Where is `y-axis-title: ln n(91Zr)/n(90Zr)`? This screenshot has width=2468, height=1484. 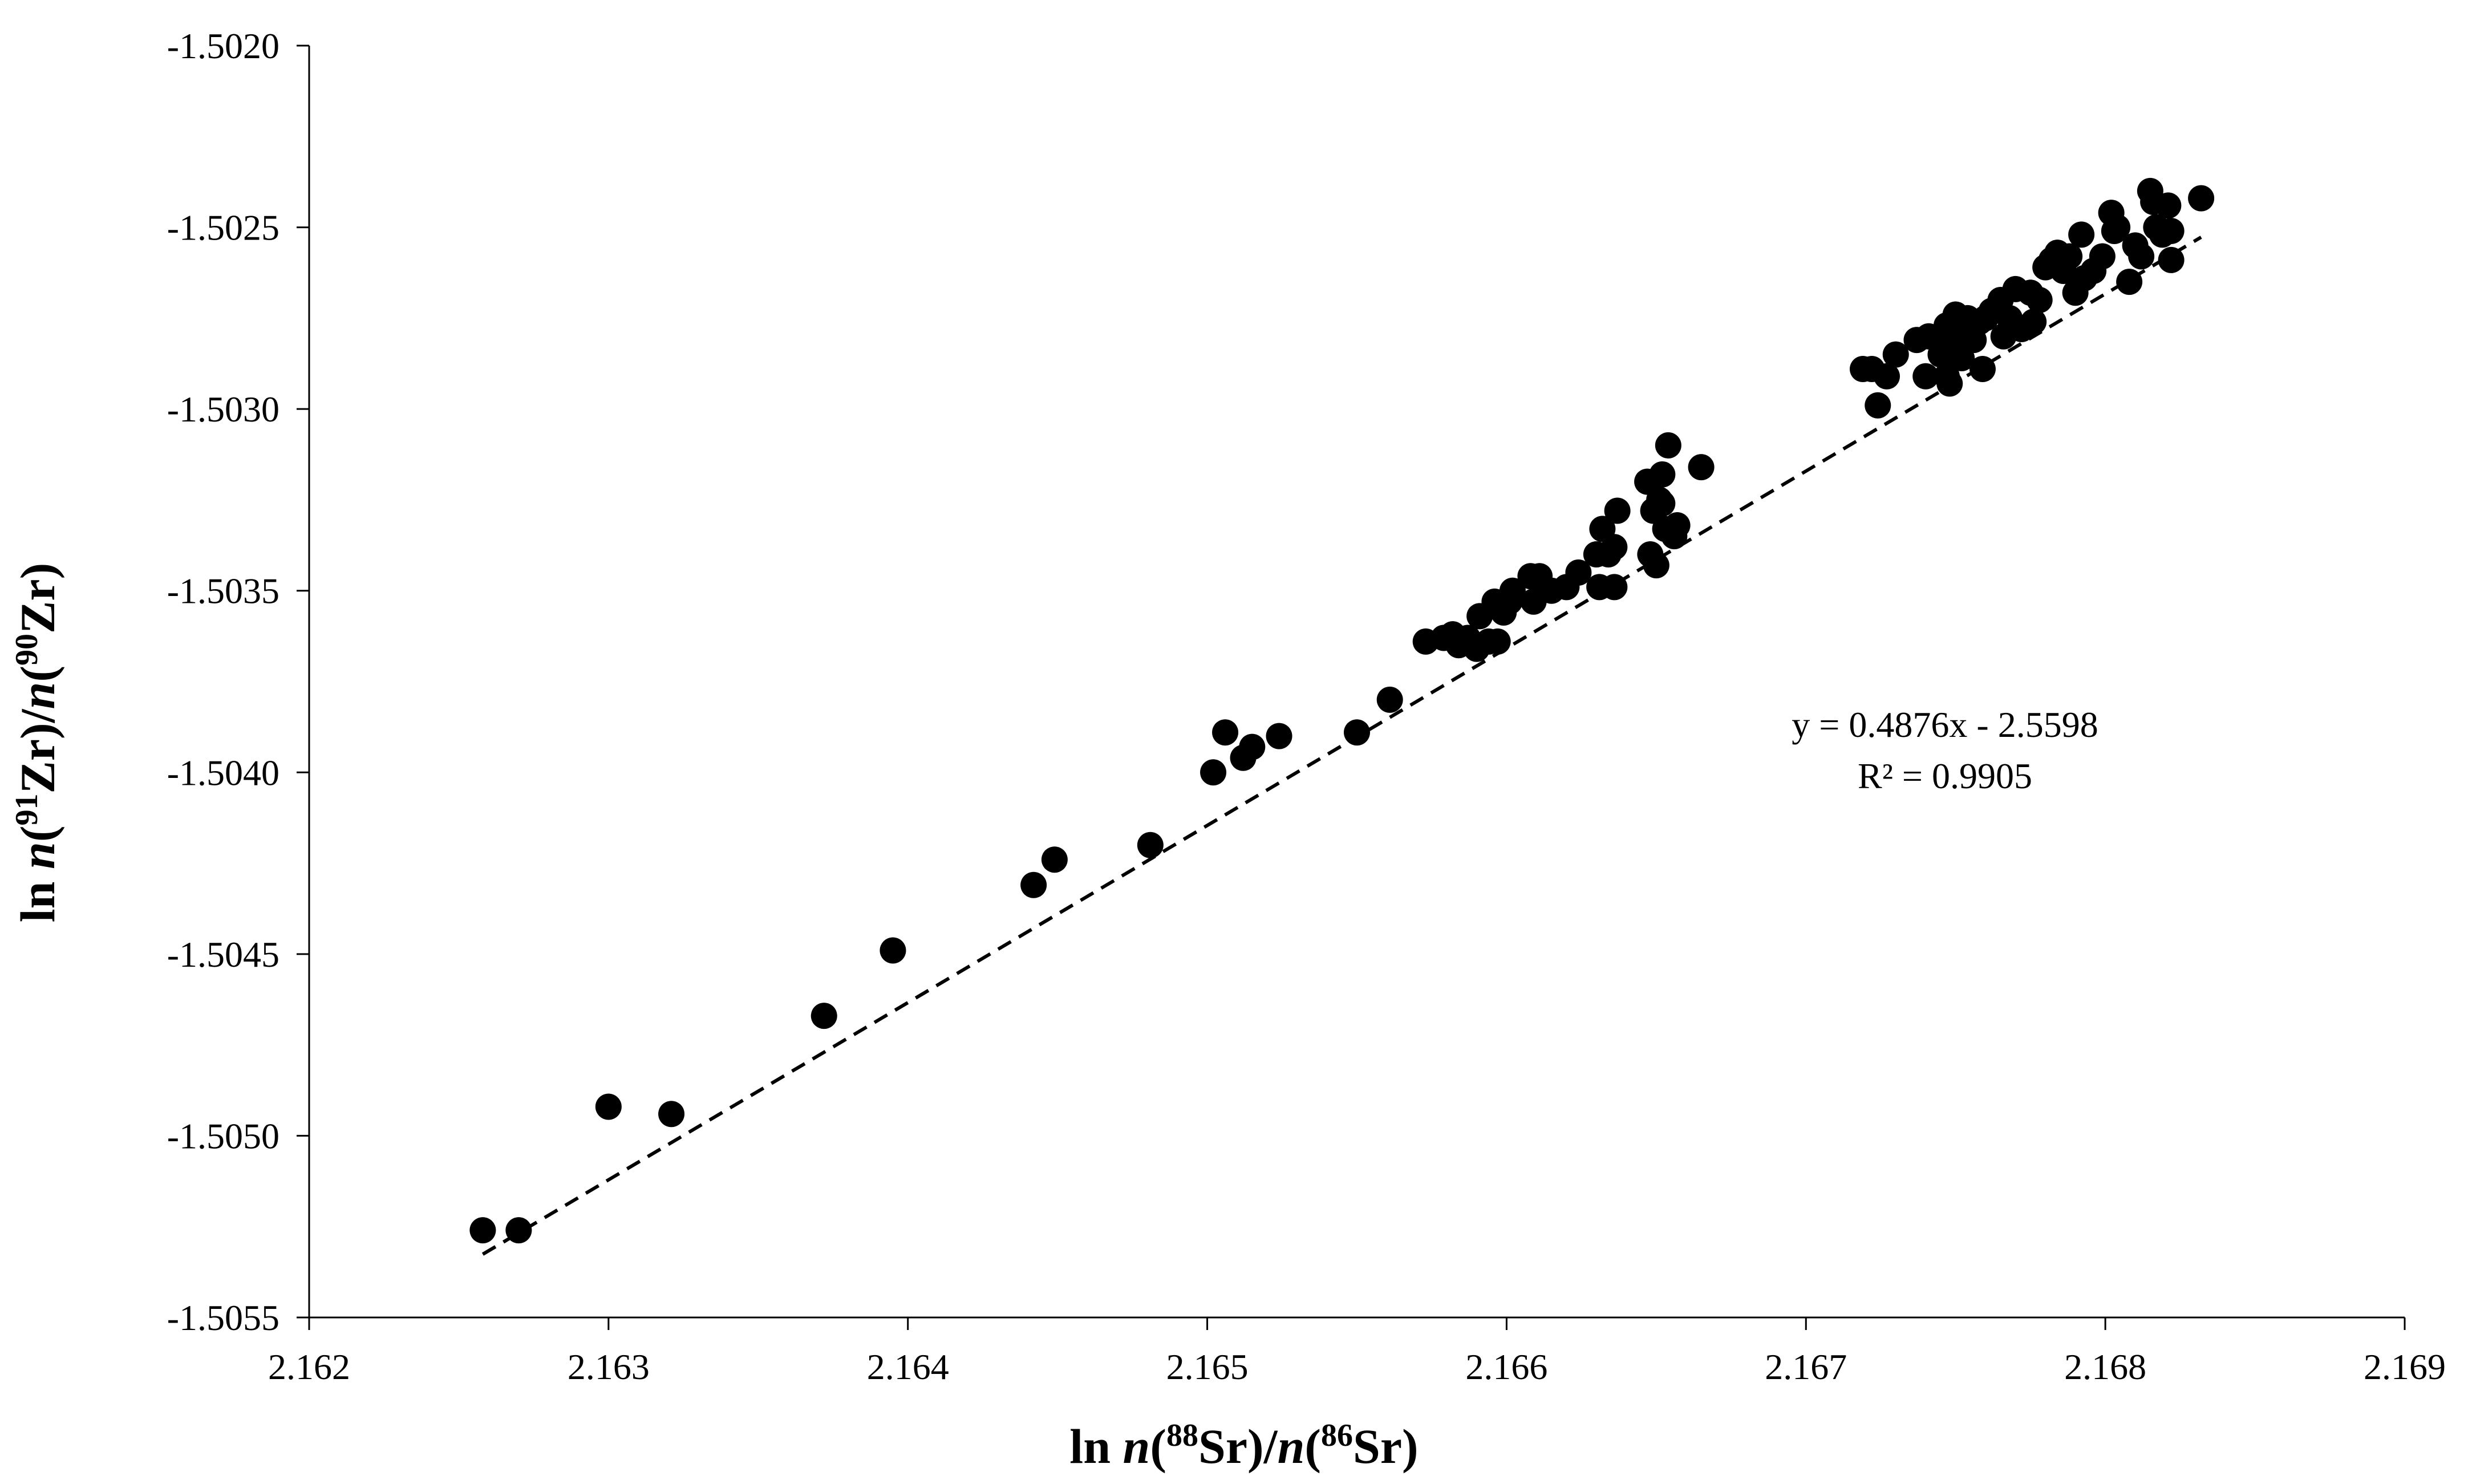
y-axis-title: ln n(91Zr)/n(90Zr) is located at coordinates (37, 742).